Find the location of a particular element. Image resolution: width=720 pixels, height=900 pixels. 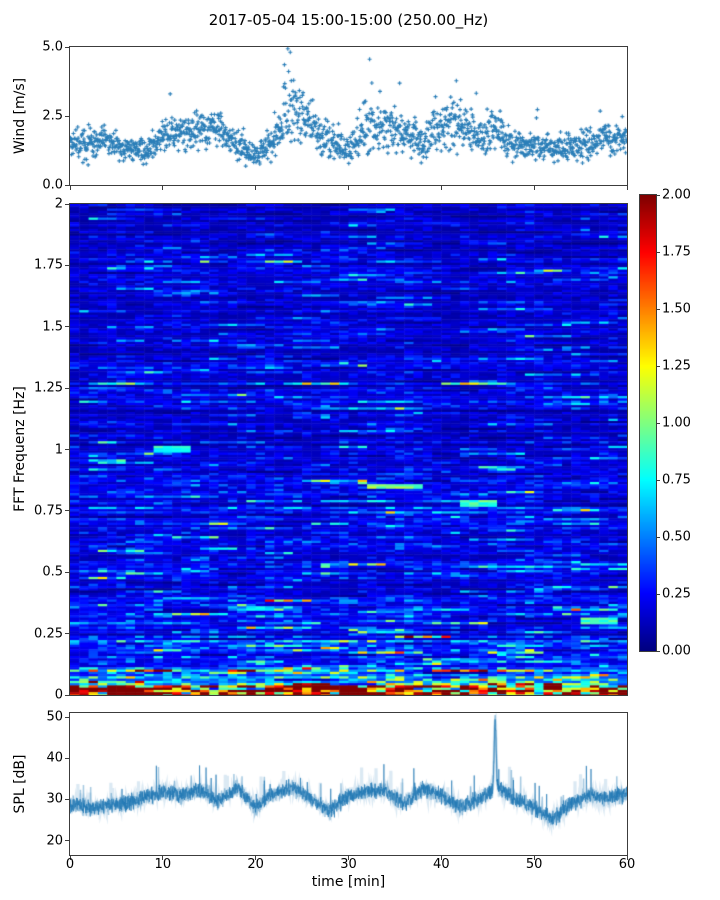

spl-xtick-label: 60 is located at coordinates (627, 864).